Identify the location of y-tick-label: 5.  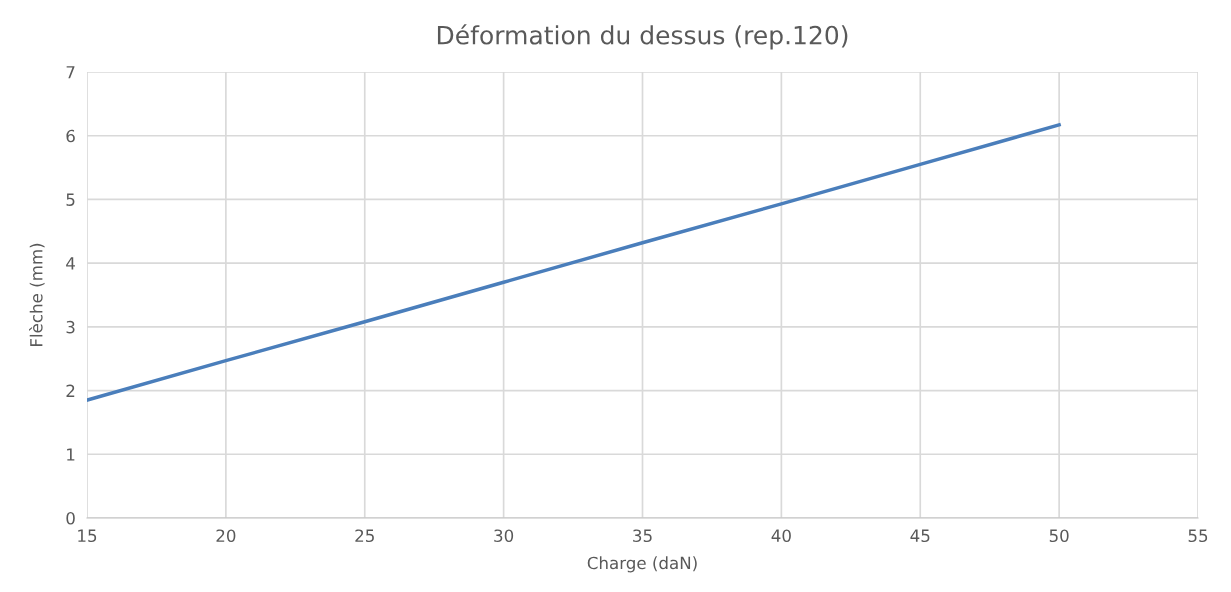
(70, 199).